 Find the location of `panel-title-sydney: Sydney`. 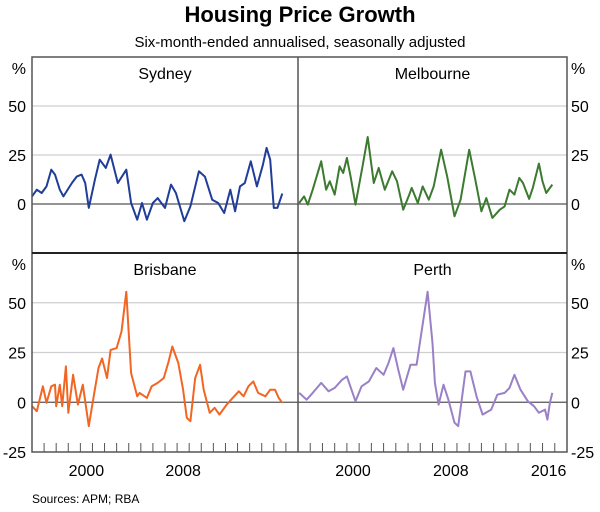

panel-title-sydney: Sydney is located at coordinates (164, 74).